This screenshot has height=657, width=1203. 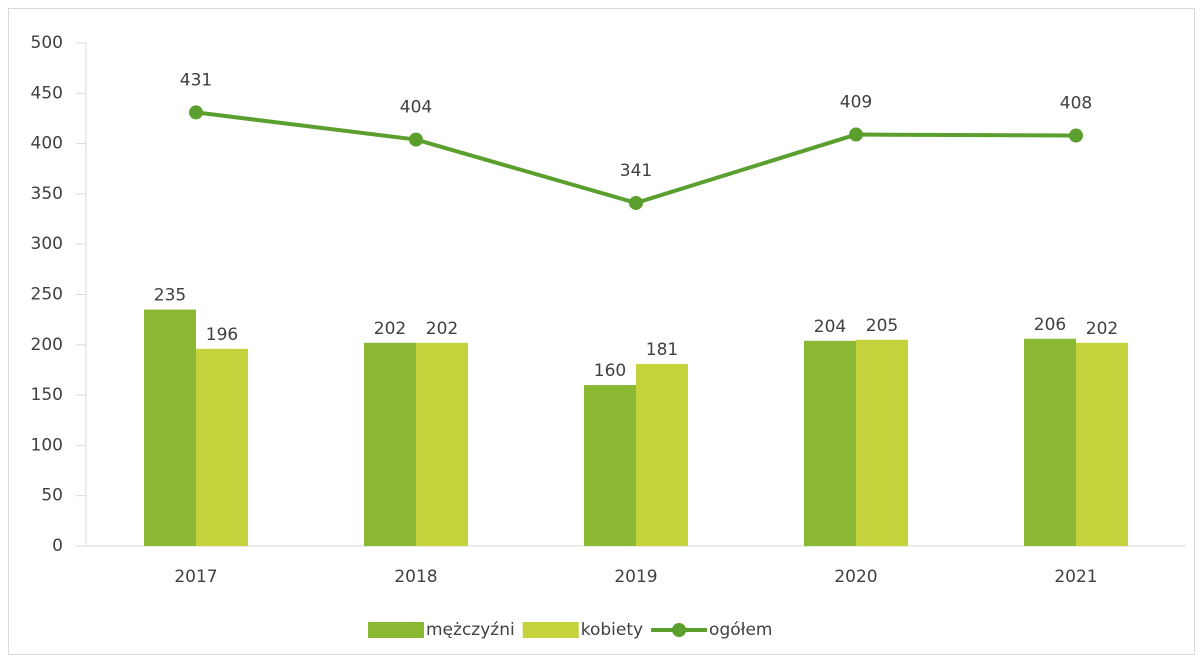 What do you see at coordinates (882, 326) in the screenshot?
I see `data-label: 205` at bounding box center [882, 326].